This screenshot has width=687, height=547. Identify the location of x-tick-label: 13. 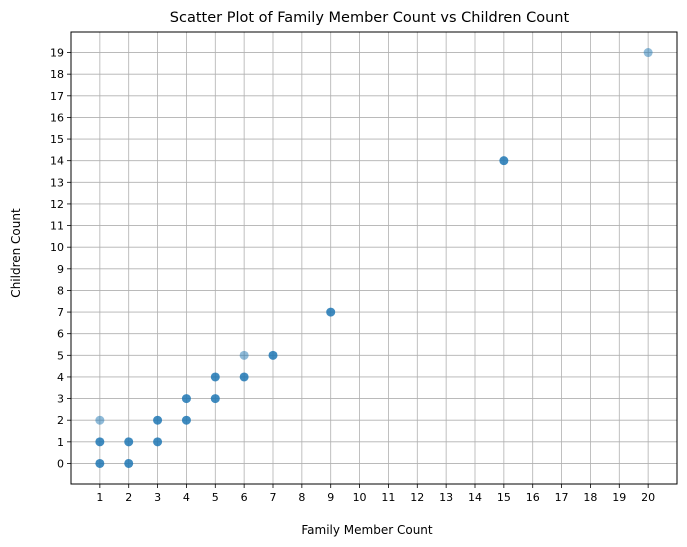
(446, 497).